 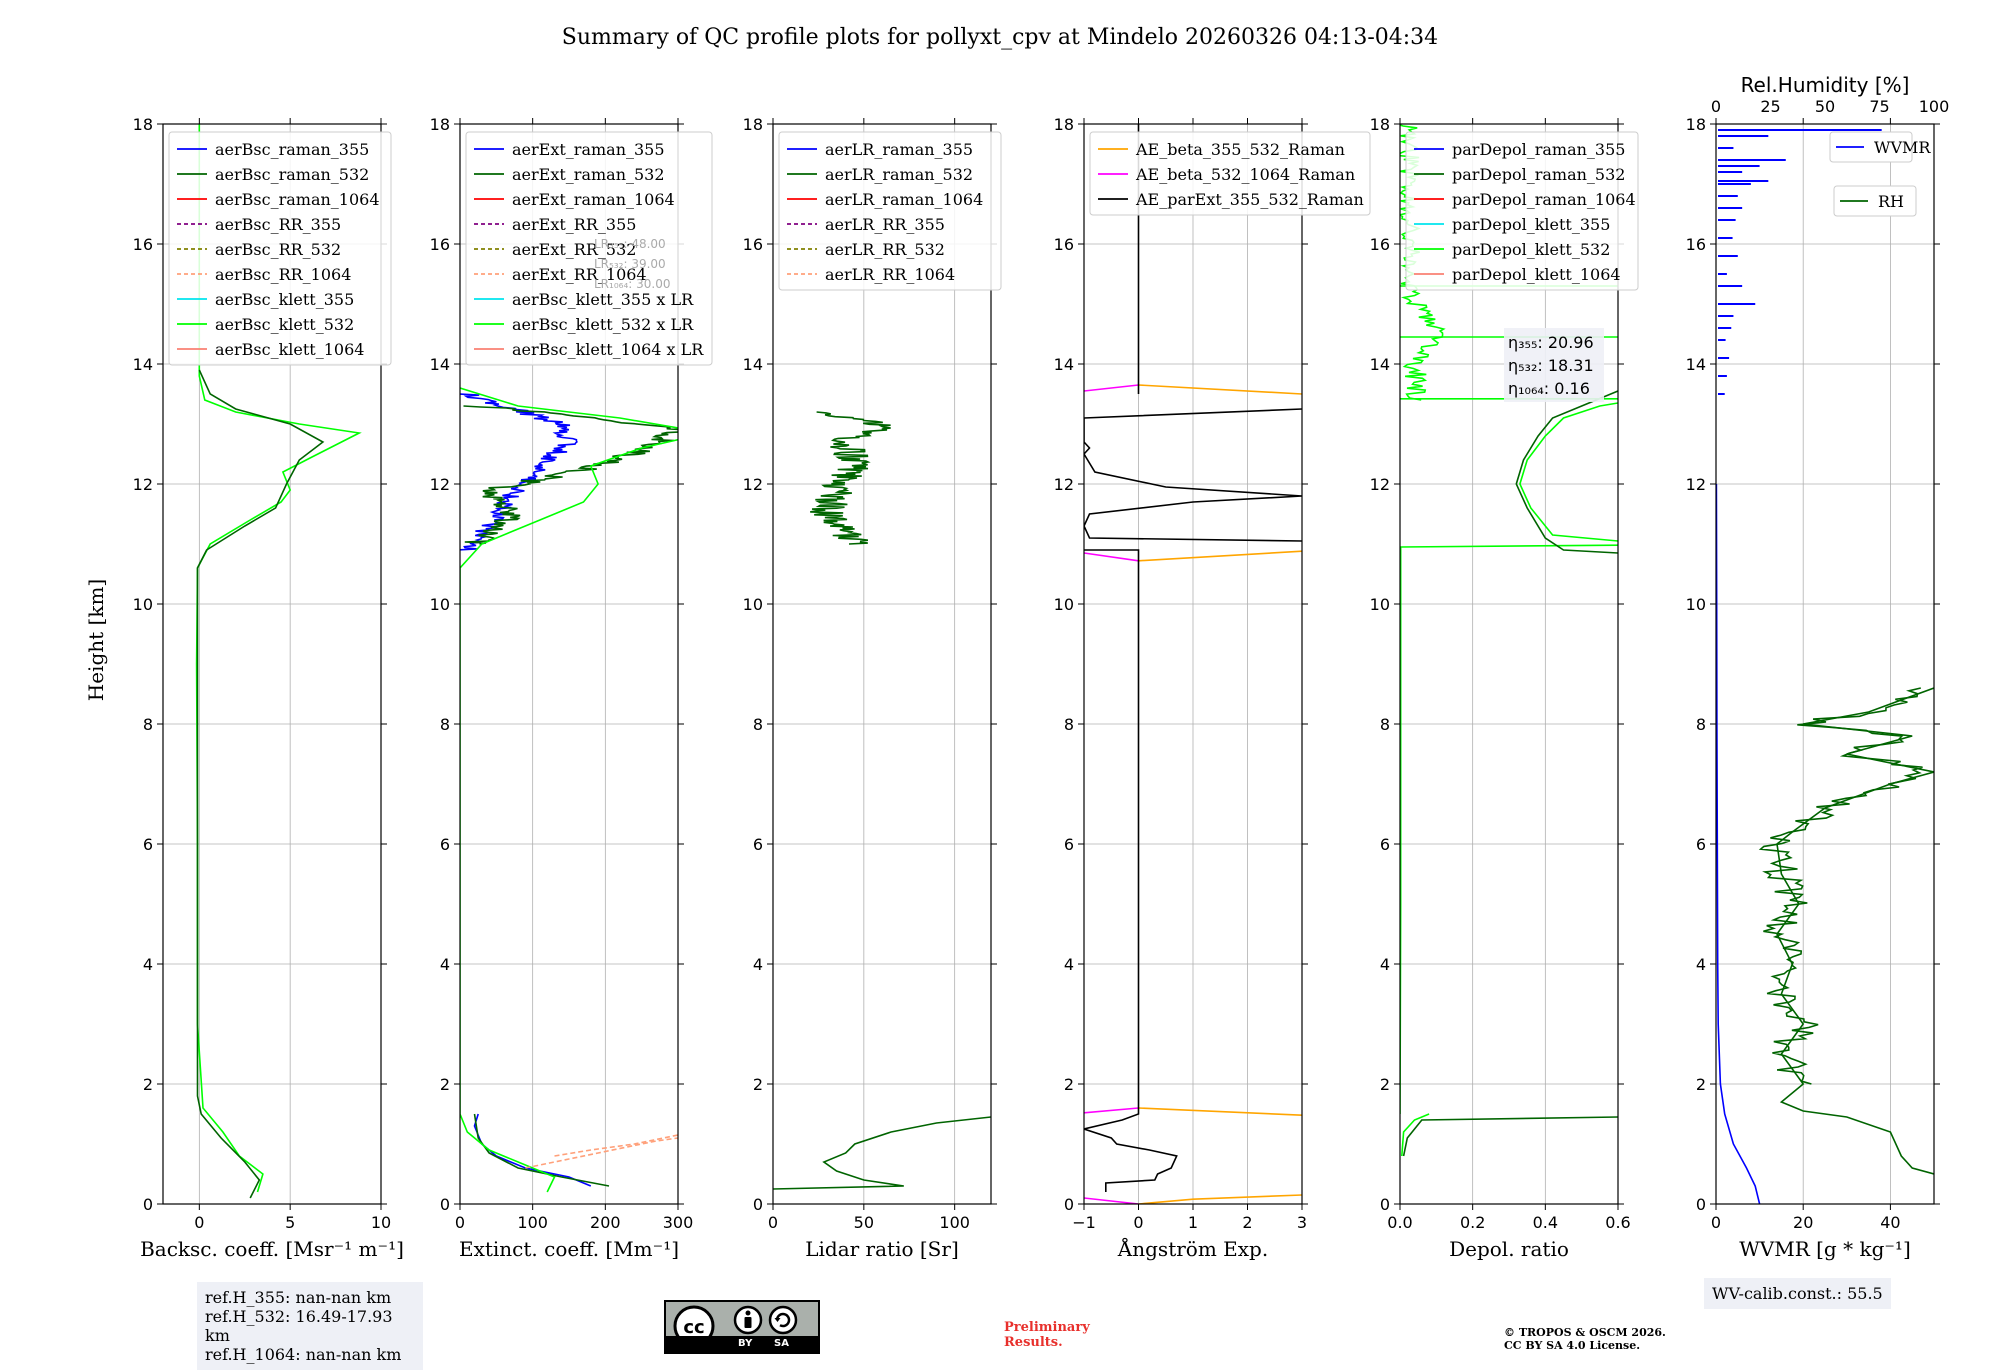 I want to click on x-axis-label: WVMR [g * kg⁻¹], so click(x=1825, y=1249).